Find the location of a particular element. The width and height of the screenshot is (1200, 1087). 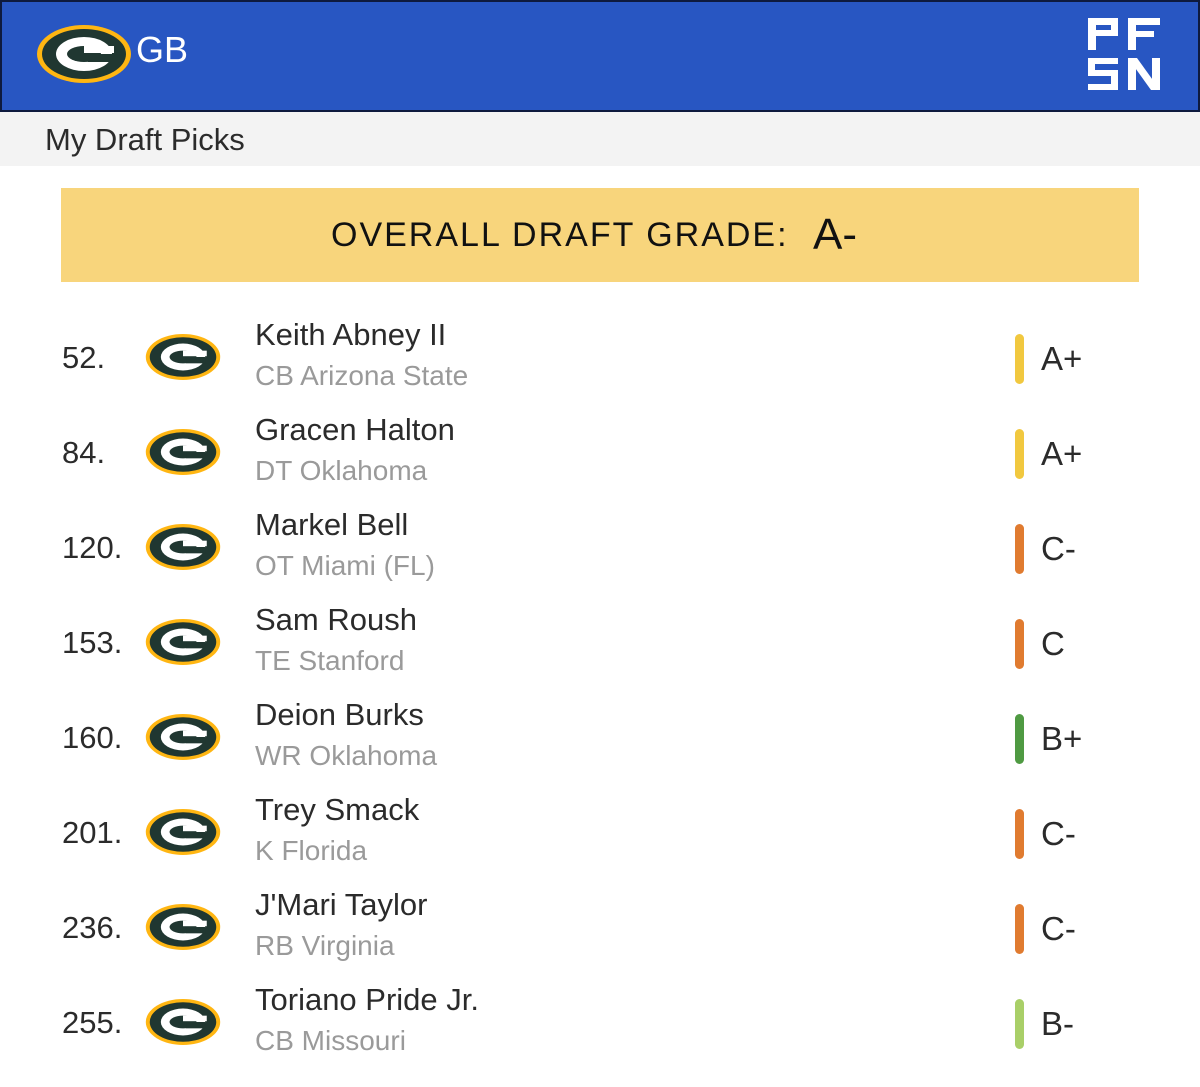

overall-grade-banner: OVERALL DRAFT GRADE: A- is located at coordinates (600, 235).